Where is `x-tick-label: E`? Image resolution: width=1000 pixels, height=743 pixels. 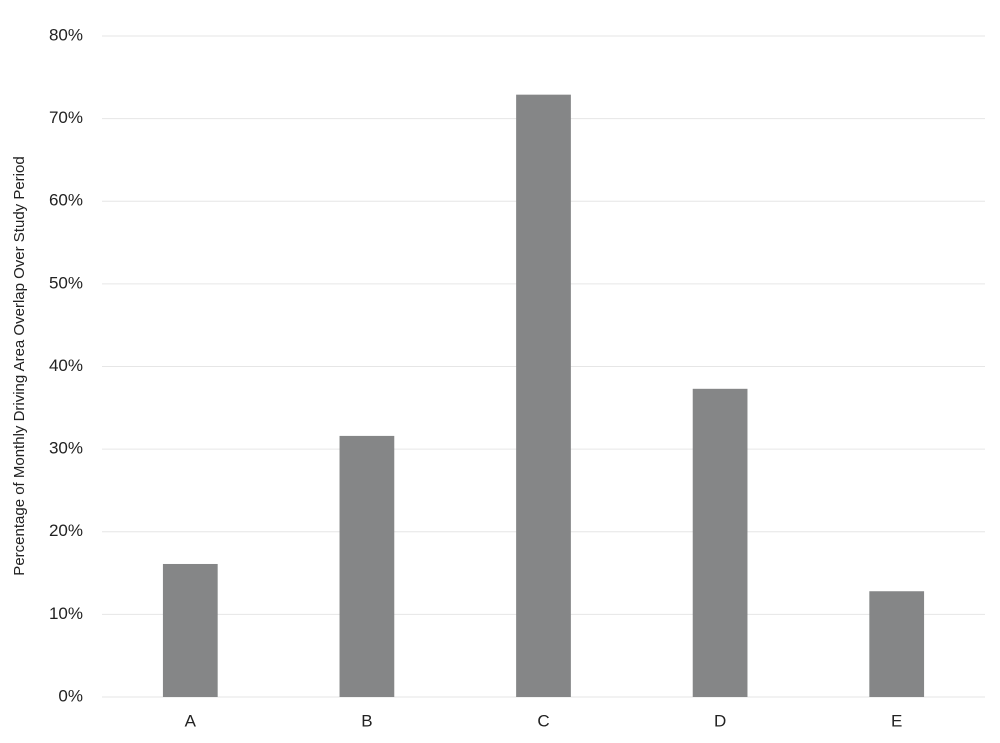
x-tick-label: E is located at coordinates (896, 720).